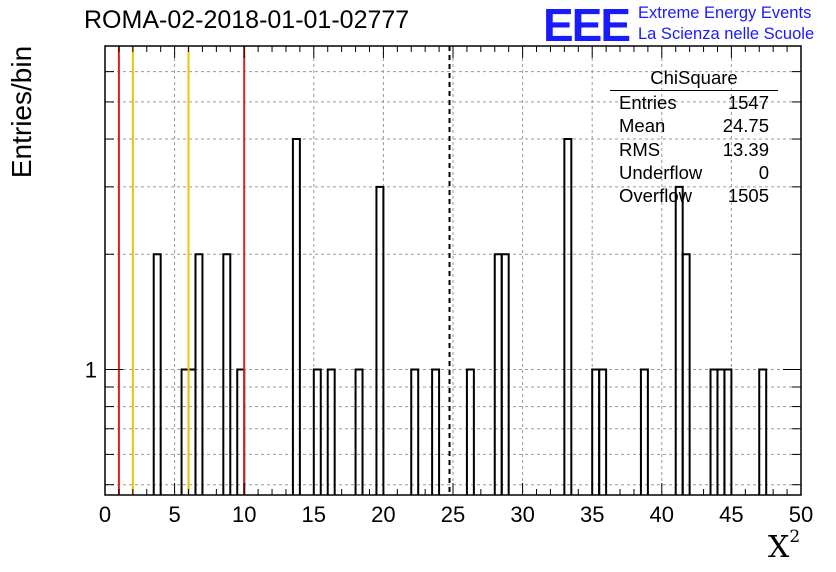 This screenshot has width=836, height=572. I want to click on eee-logo: EEE, so click(587, 25).